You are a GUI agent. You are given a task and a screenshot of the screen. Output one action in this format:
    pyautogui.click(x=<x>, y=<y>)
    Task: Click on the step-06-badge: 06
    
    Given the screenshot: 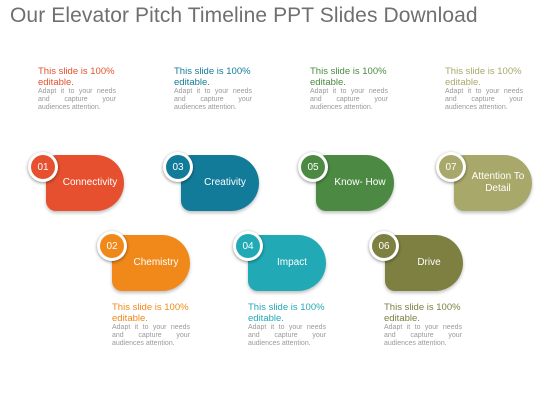 What is the action you would take?
    pyautogui.click(x=384, y=246)
    